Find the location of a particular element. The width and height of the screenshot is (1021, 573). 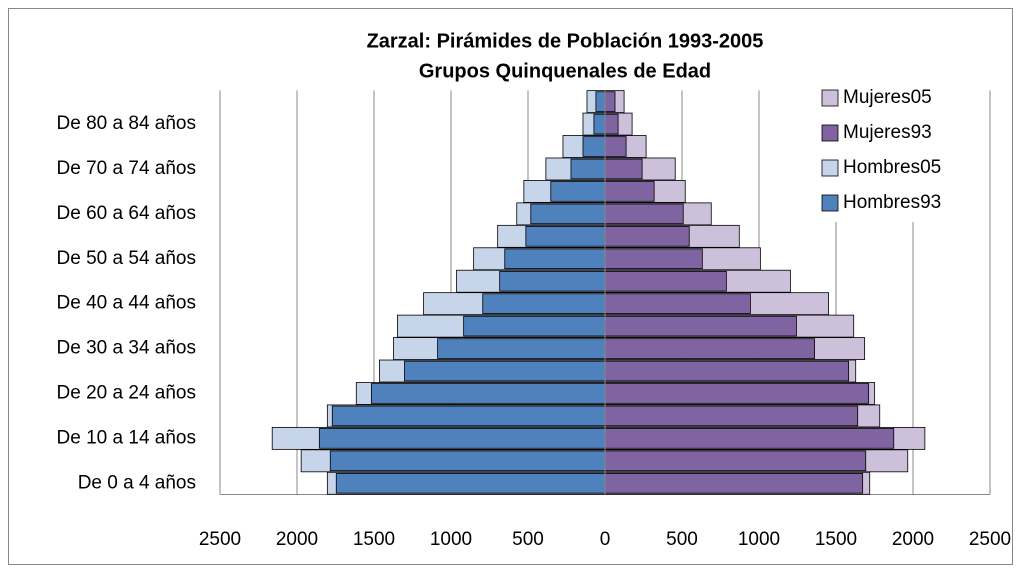

y-tick-label: De 10 a 14 años is located at coordinates (126, 437).